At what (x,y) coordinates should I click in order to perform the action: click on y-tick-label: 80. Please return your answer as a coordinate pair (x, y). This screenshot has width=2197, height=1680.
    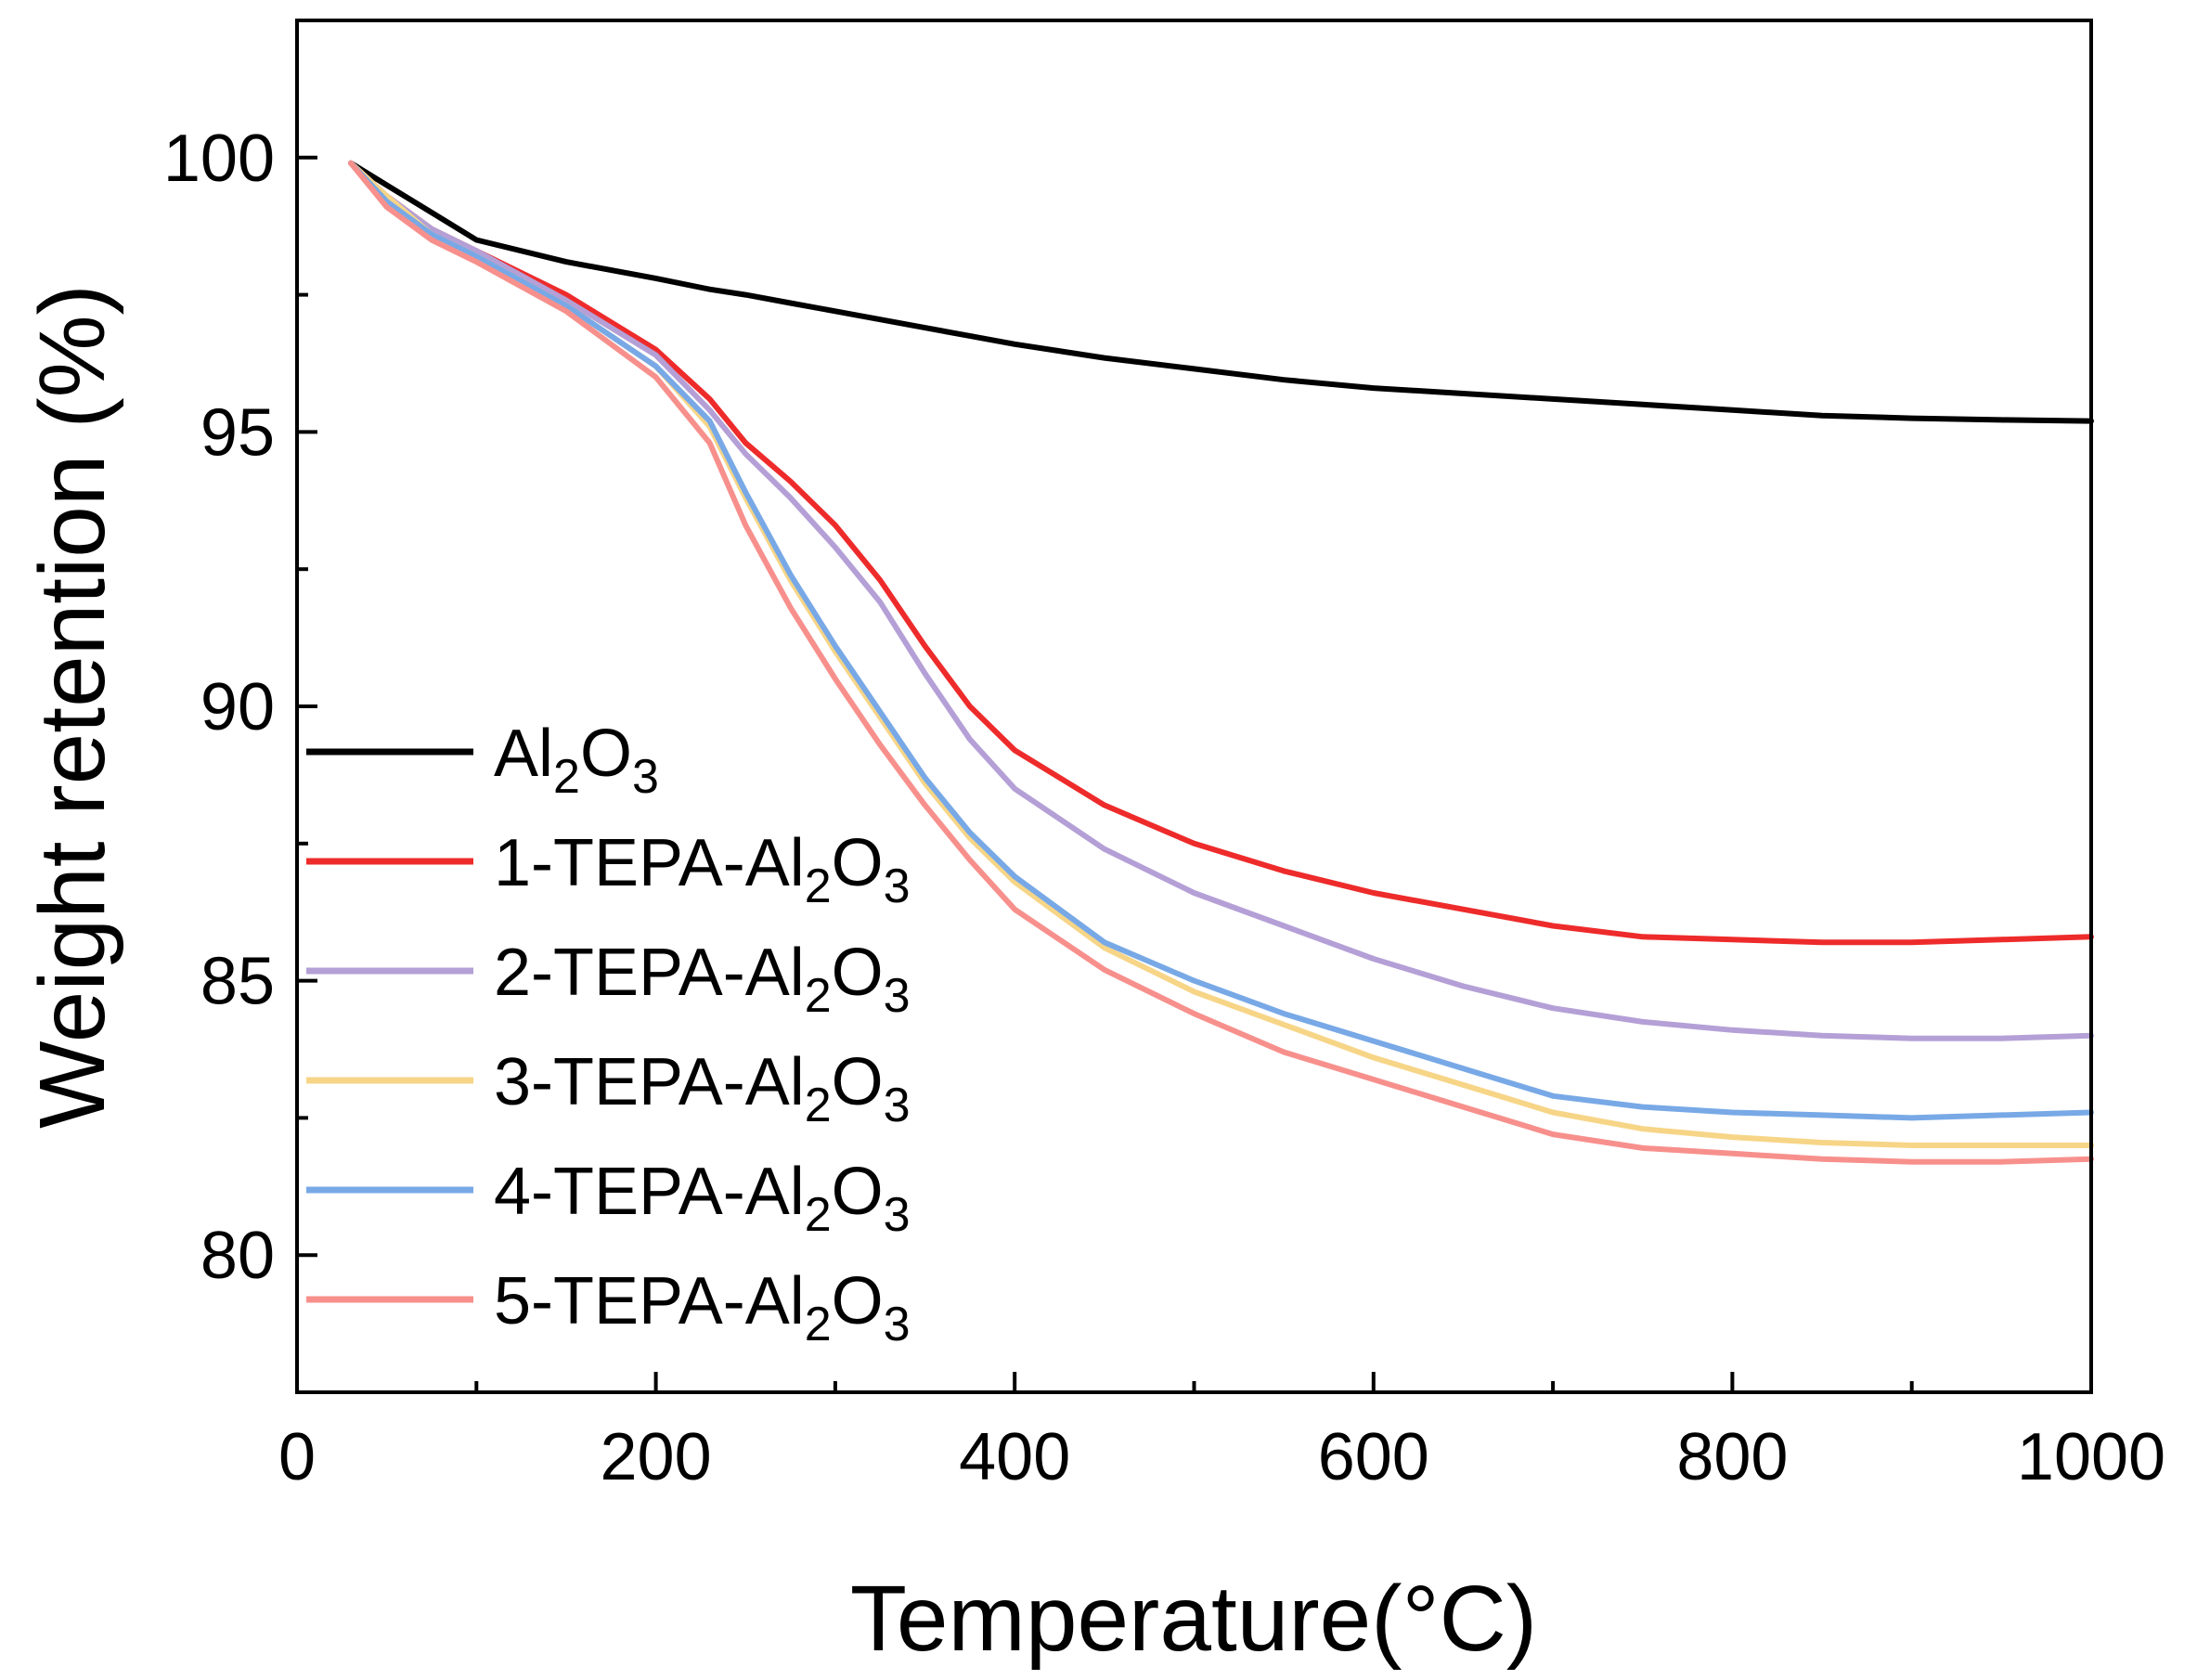
    Looking at the image, I should click on (237, 1256).